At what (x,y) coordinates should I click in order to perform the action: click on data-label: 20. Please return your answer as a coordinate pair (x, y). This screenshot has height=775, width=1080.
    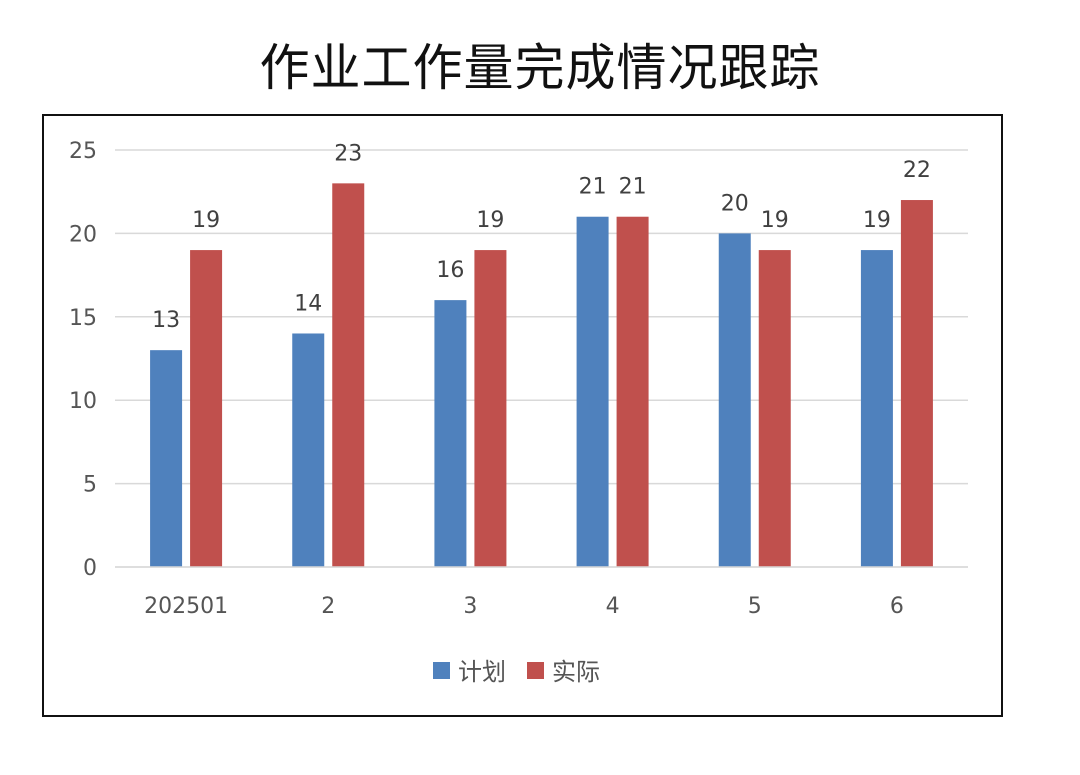
    Looking at the image, I should click on (735, 203).